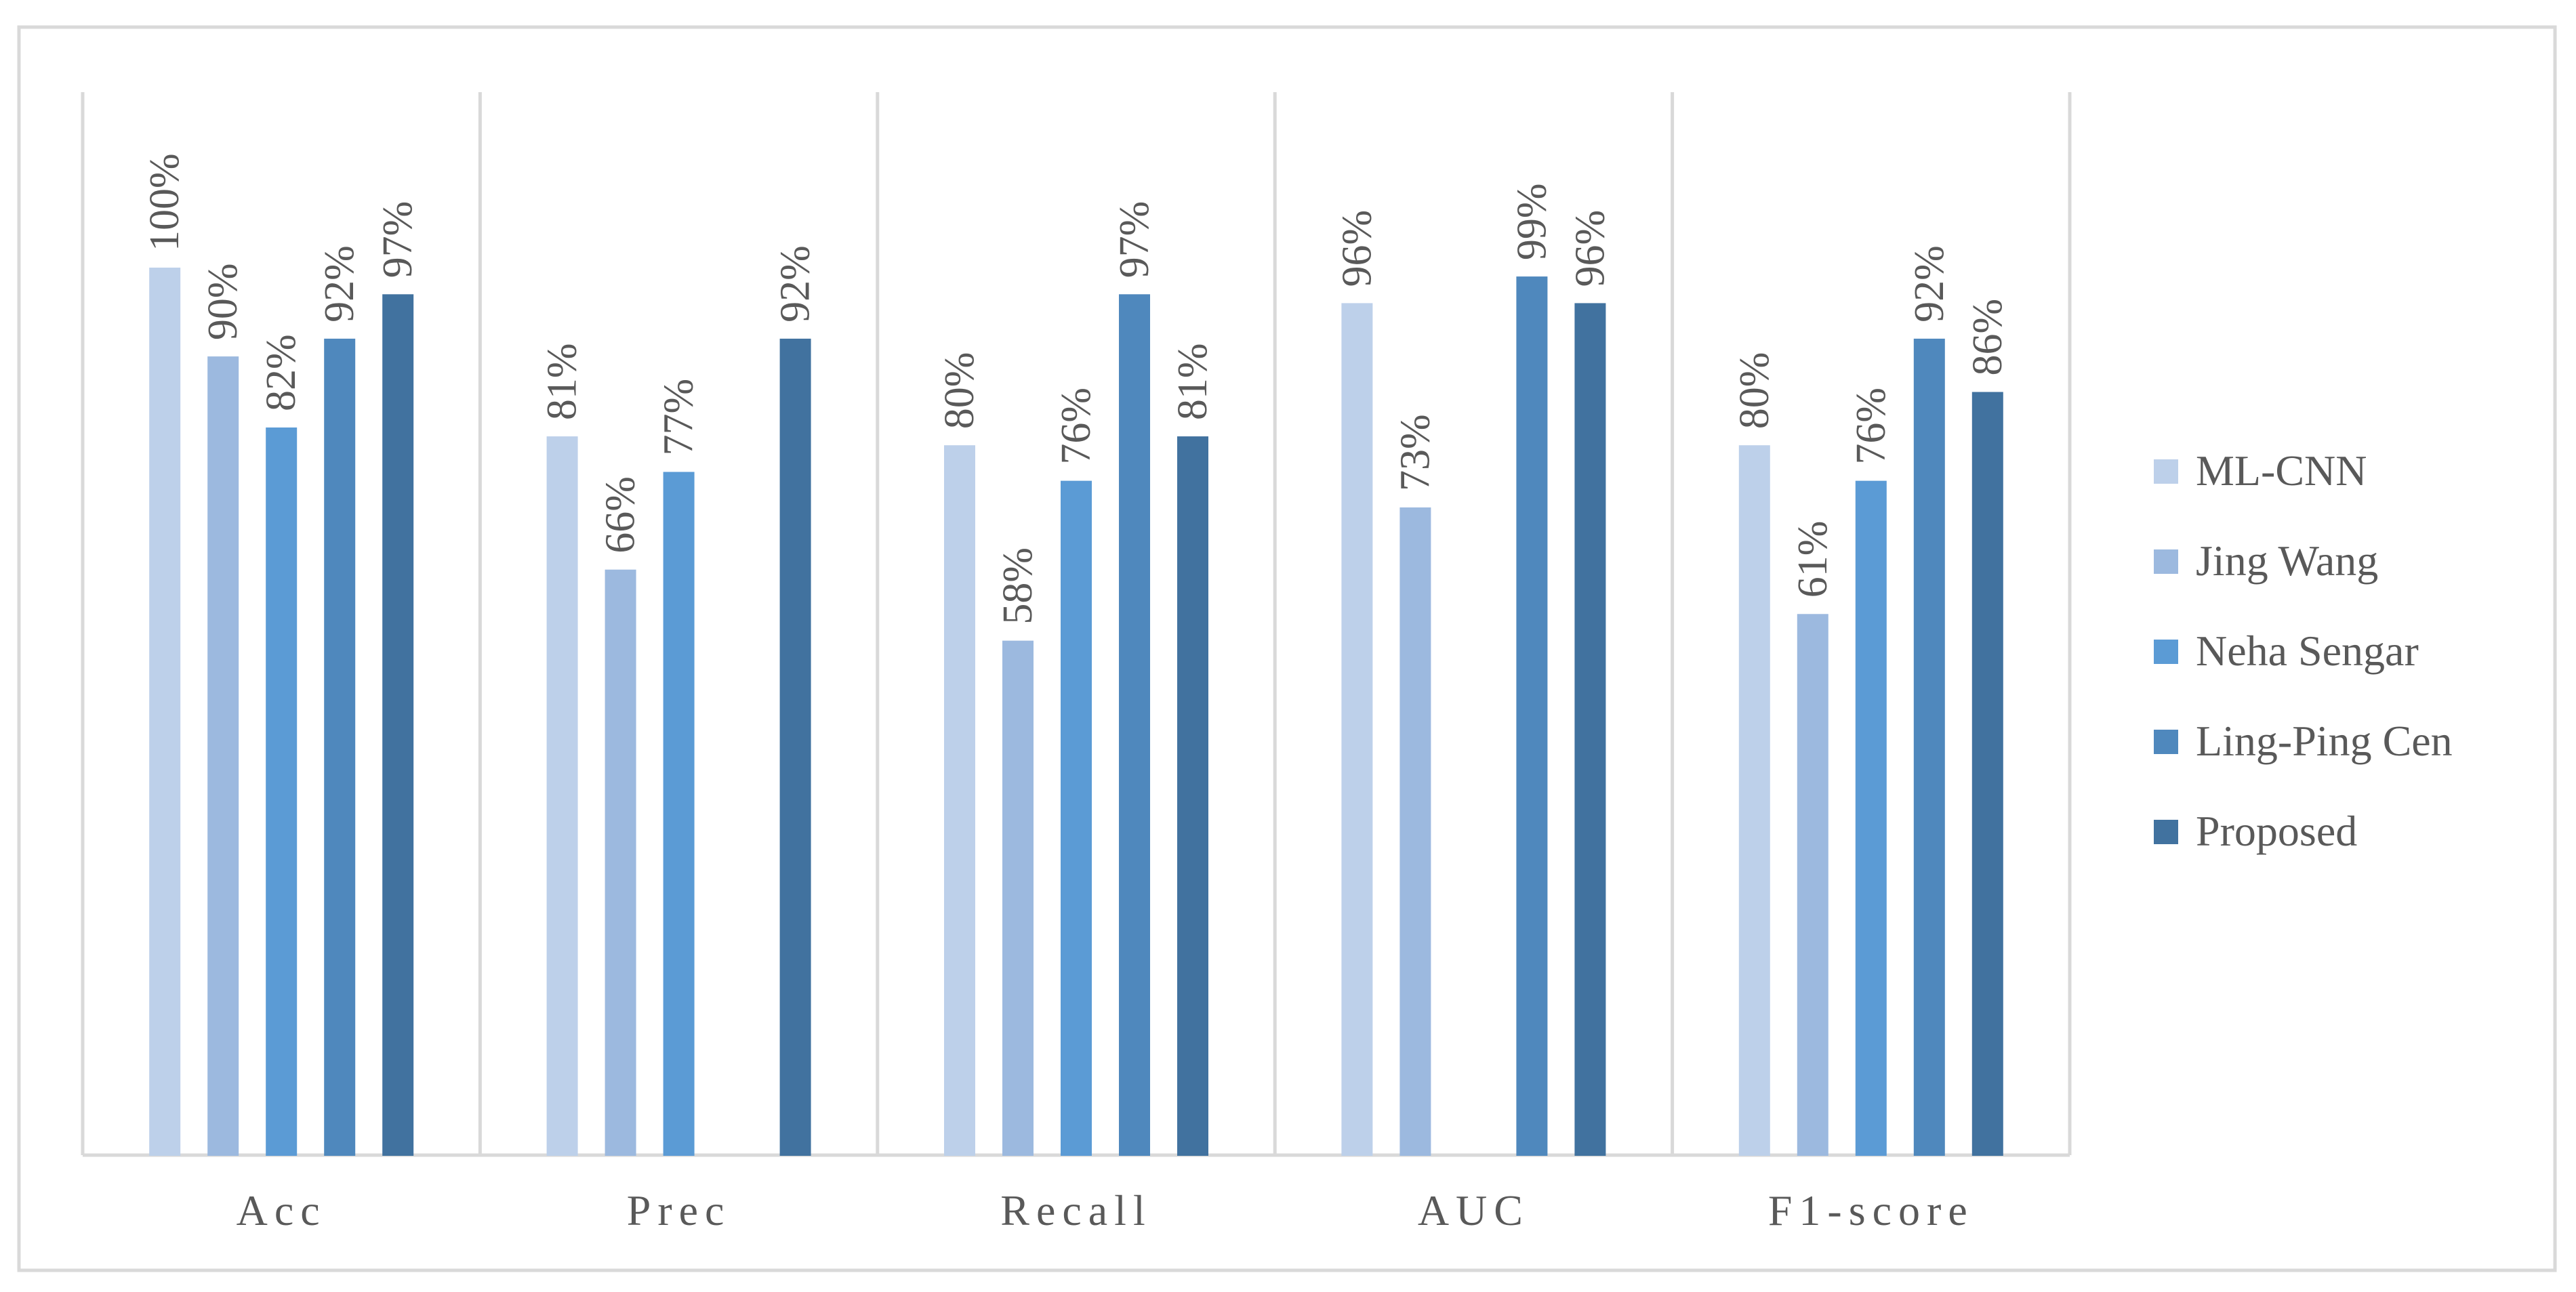 Image resolution: width=2576 pixels, height=1292 pixels. What do you see at coordinates (1813, 559) in the screenshot?
I see `data-label: 61%` at bounding box center [1813, 559].